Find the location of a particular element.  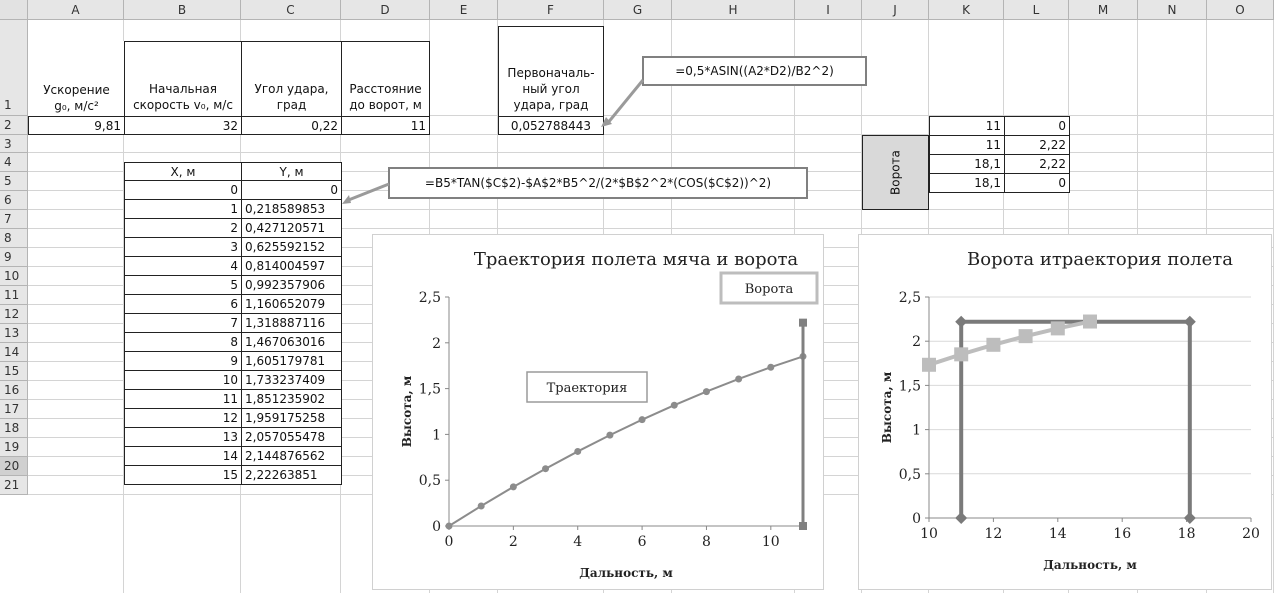

header-c: Угол удара, град is located at coordinates (291, 79).